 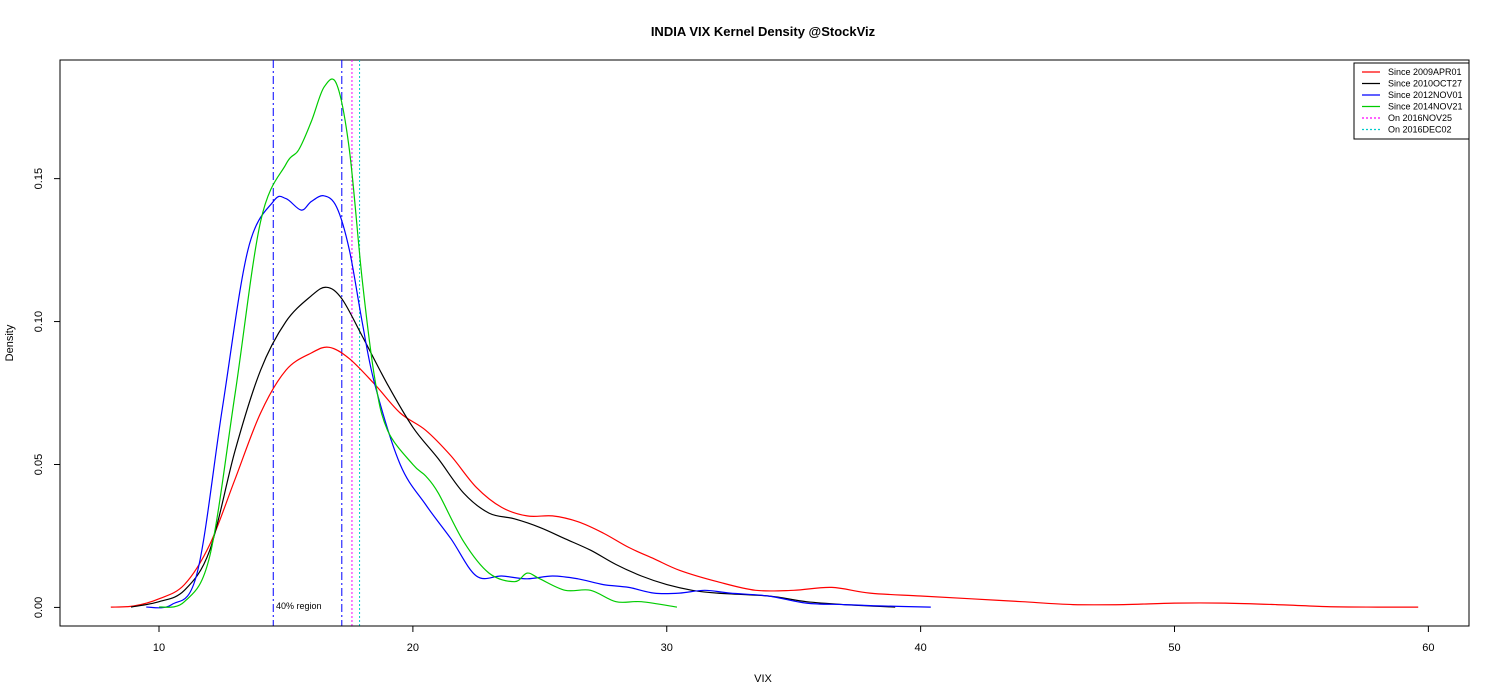 I want to click on y-axis-label: Density, so click(x=10, y=342).